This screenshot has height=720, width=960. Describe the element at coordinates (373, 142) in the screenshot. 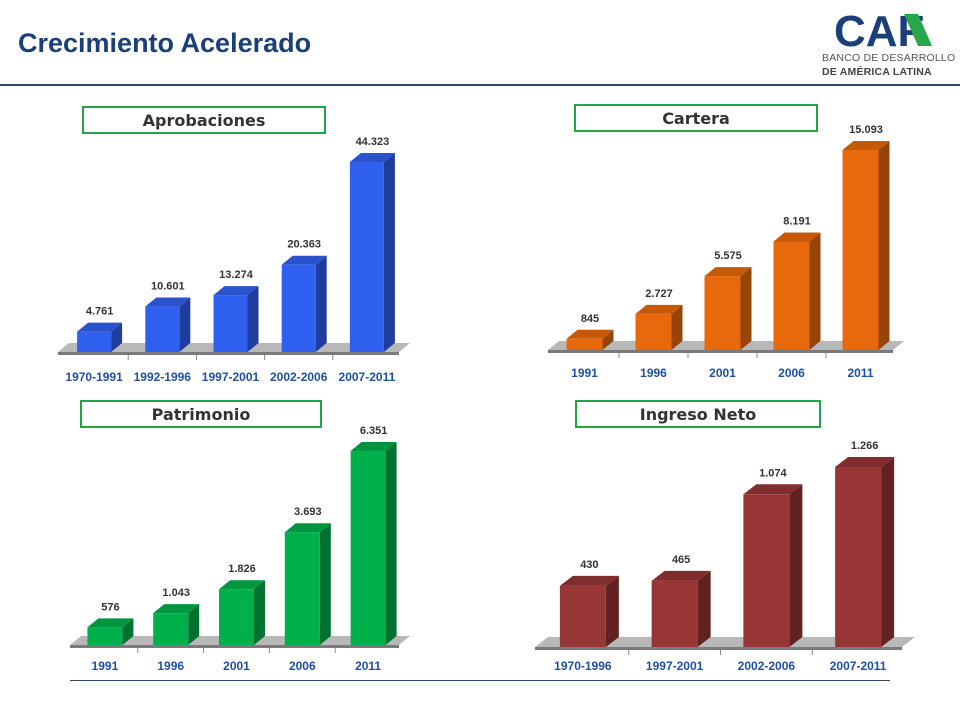

I see `data-label: 44.323` at that location.